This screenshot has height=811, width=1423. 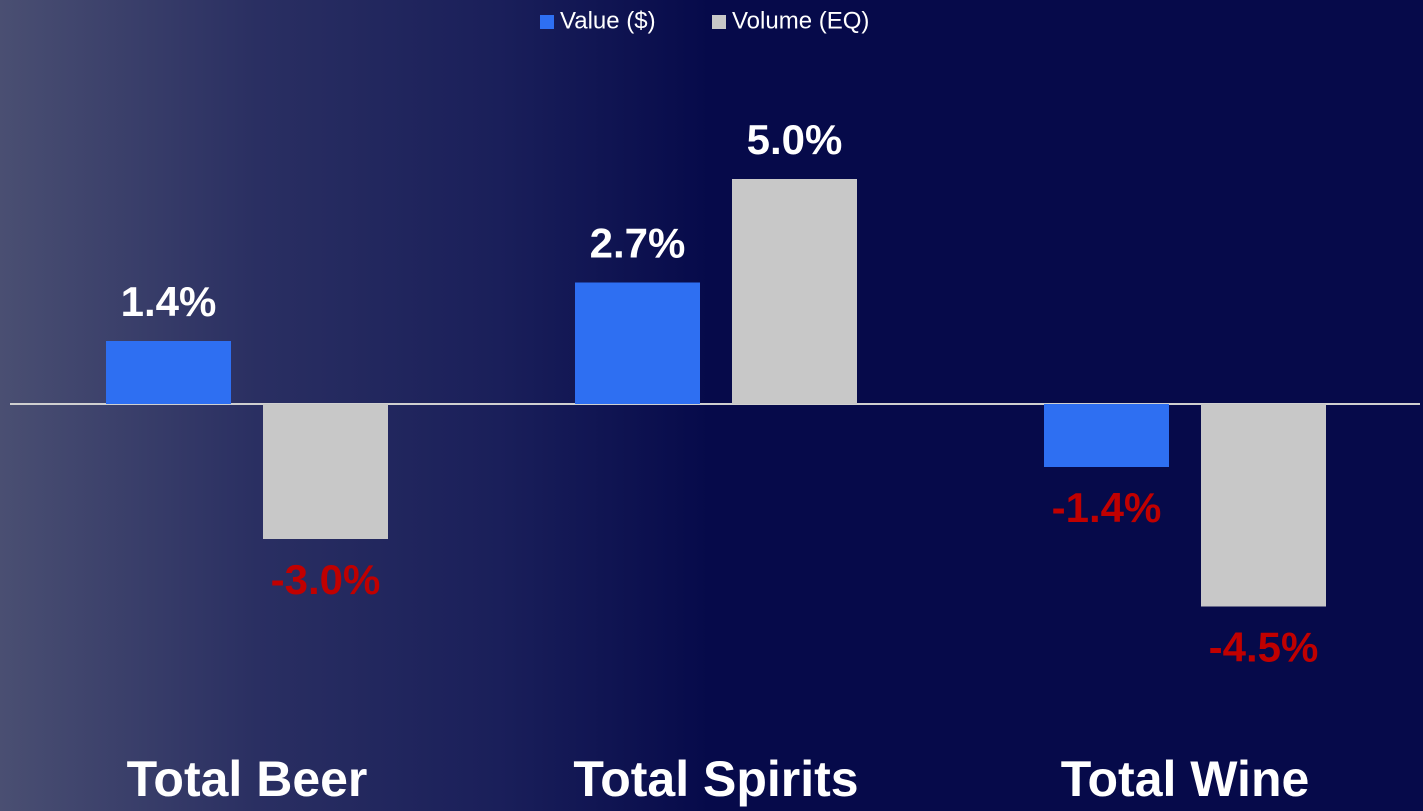 I want to click on category-label: Total Beer, so click(x=247, y=779).